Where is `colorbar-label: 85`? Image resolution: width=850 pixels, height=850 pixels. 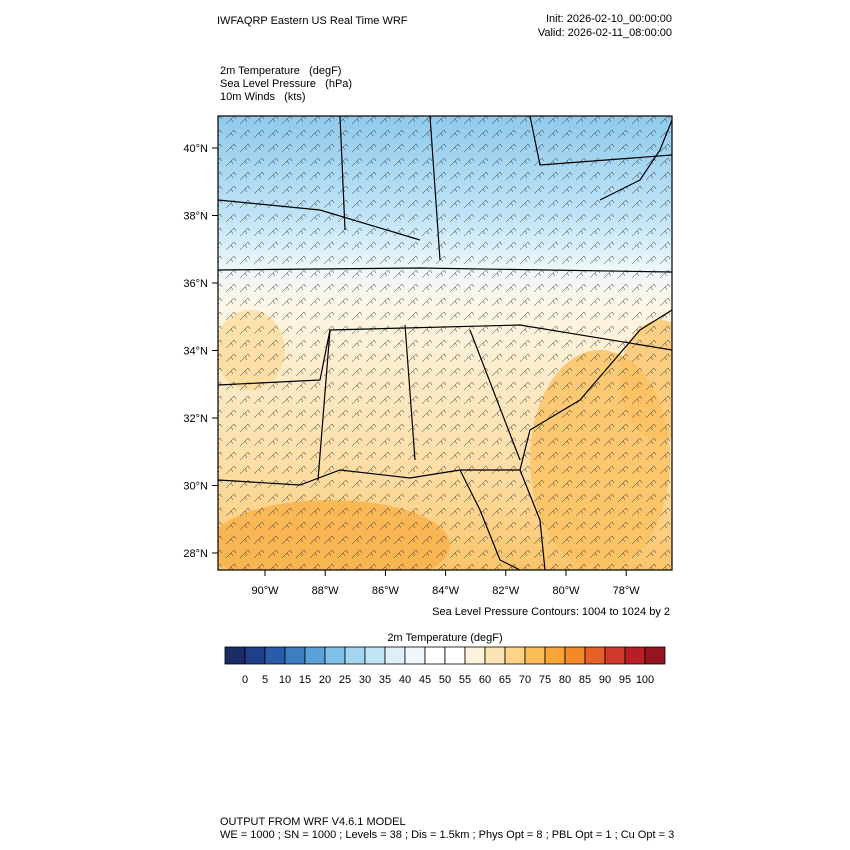
colorbar-label: 85 is located at coordinates (585, 680).